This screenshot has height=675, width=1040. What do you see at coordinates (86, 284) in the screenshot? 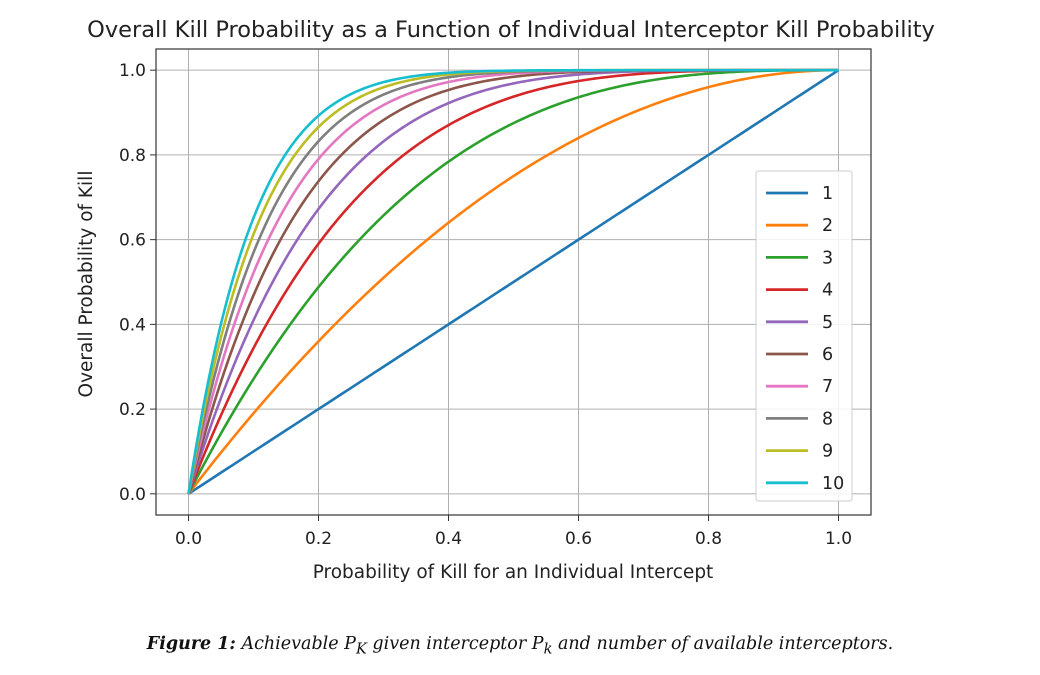
I see `y-axis-label: Overall Probability of Kill` at bounding box center [86, 284].